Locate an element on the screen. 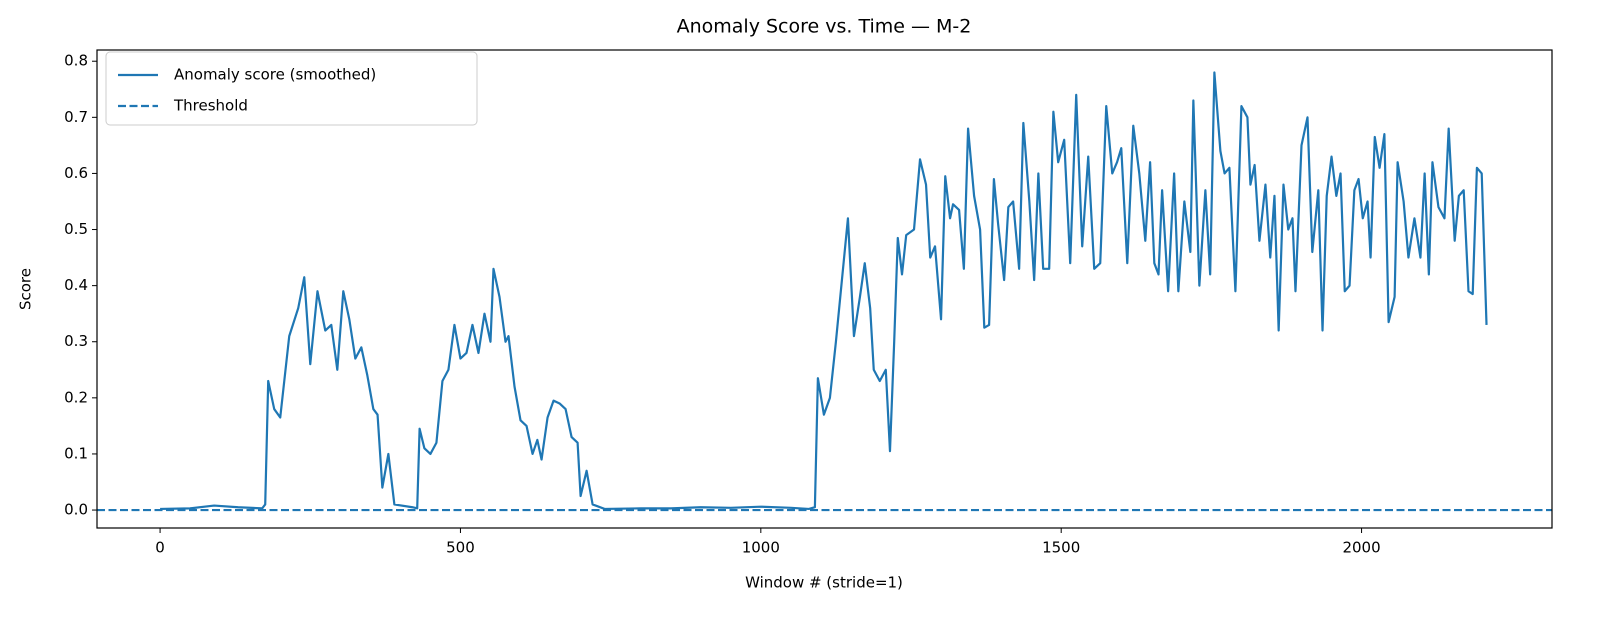  y-tick-label: 0.2 is located at coordinates (76, 397).